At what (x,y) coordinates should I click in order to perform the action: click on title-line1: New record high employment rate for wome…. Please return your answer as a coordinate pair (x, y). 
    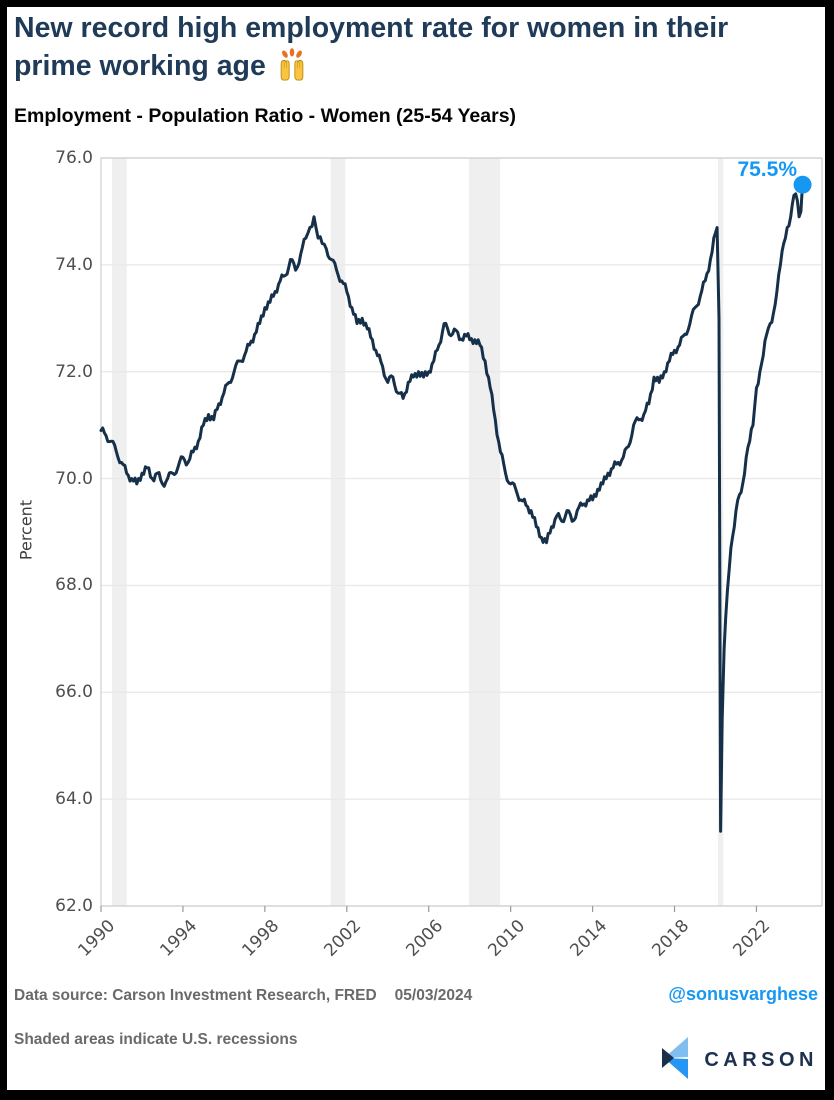
    Looking at the image, I should click on (371, 28).